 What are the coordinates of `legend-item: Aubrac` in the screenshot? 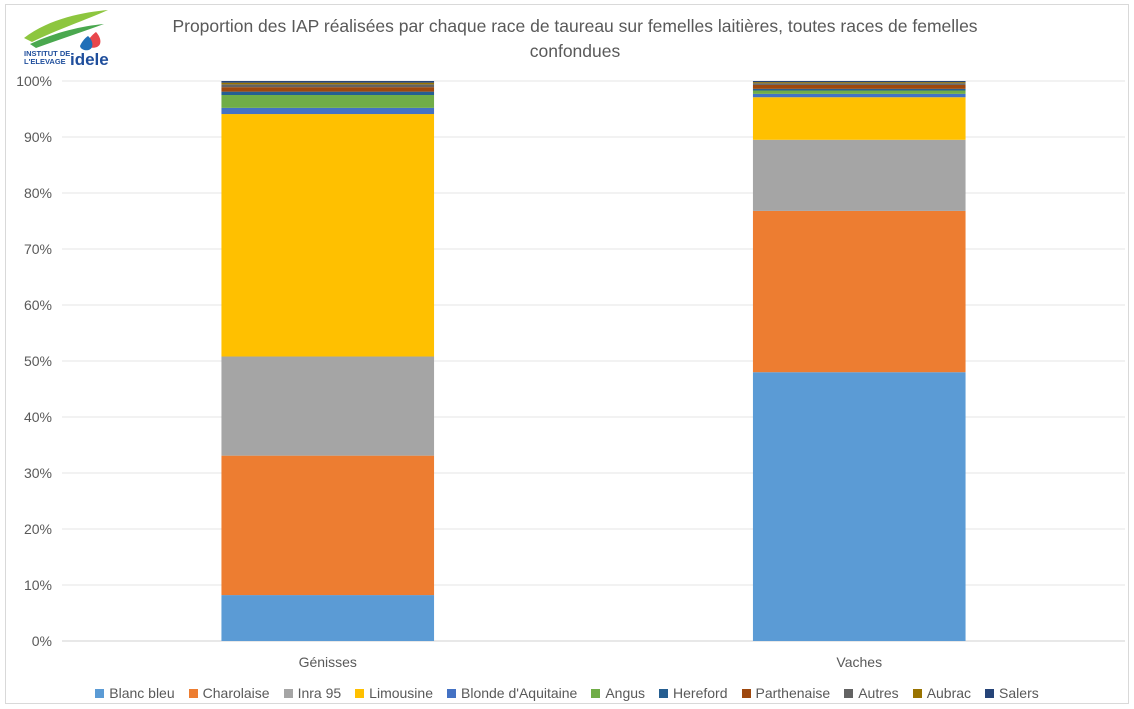 It's located at (942, 693).